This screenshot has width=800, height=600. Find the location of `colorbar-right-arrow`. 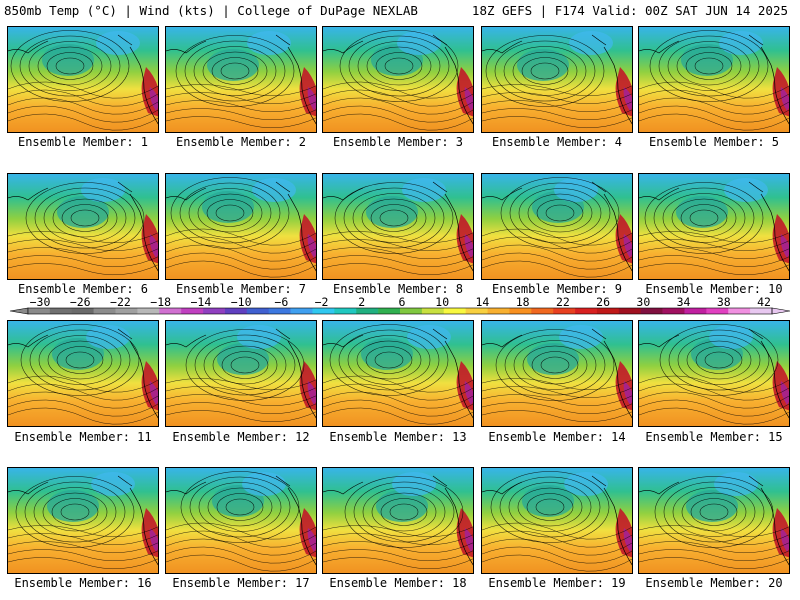

colorbar-right-arrow is located at coordinates (781, 311).